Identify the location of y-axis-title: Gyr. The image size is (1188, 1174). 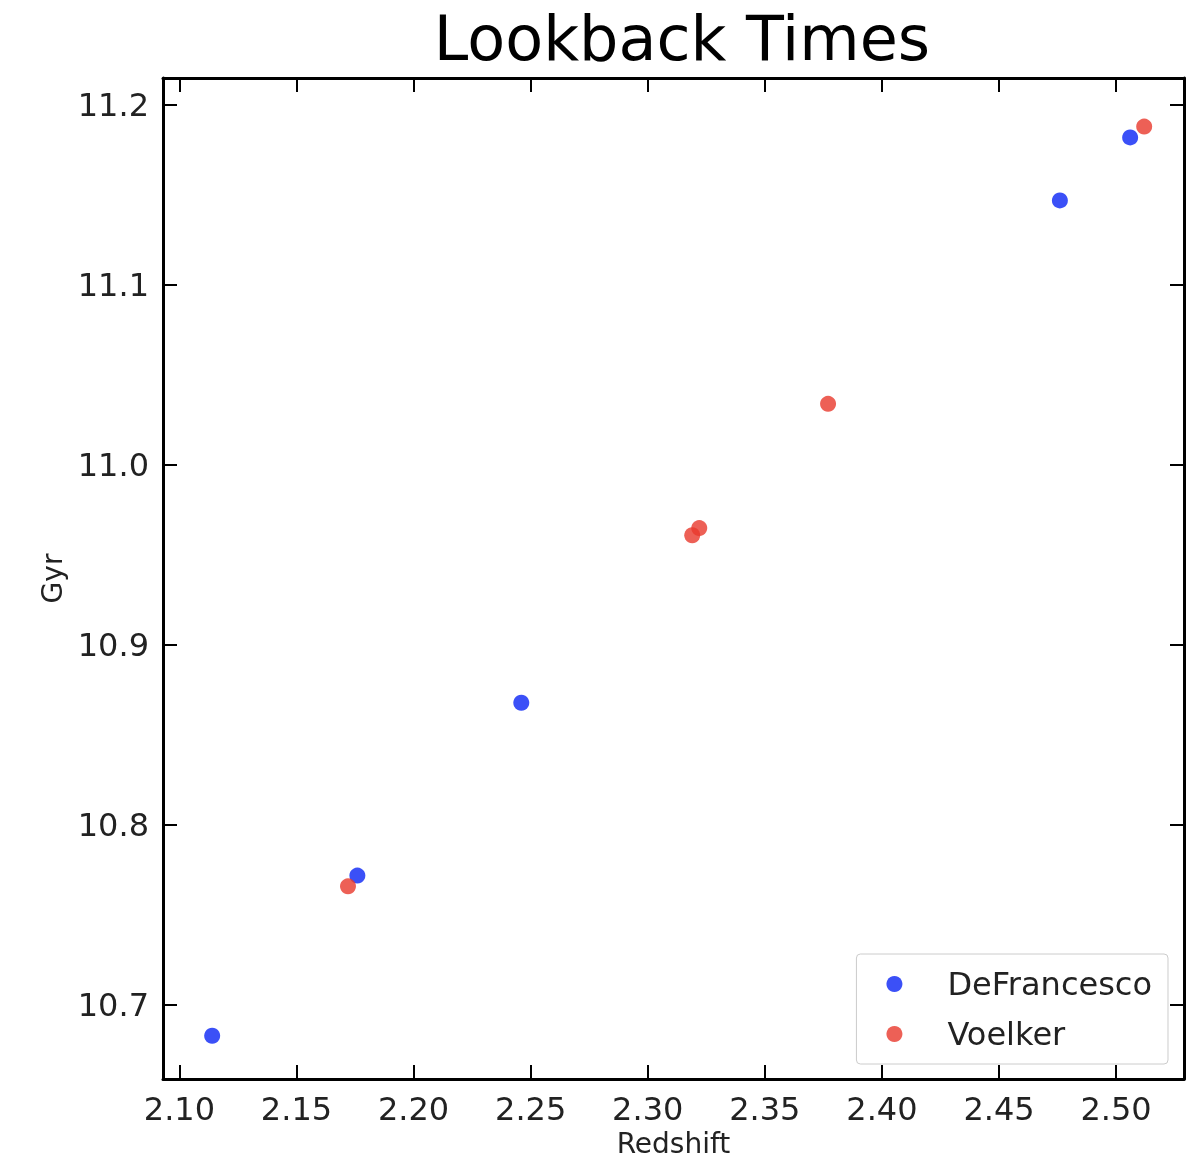
(53, 578).